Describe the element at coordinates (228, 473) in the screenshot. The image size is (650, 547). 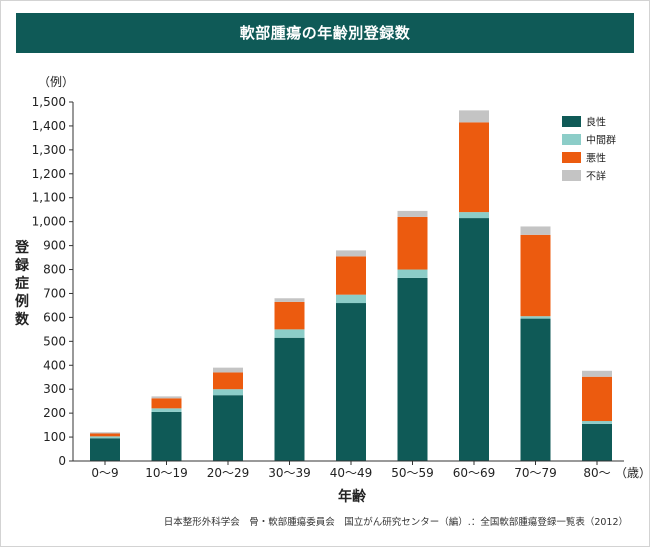
I see `x-tick-label: 20～29` at that location.